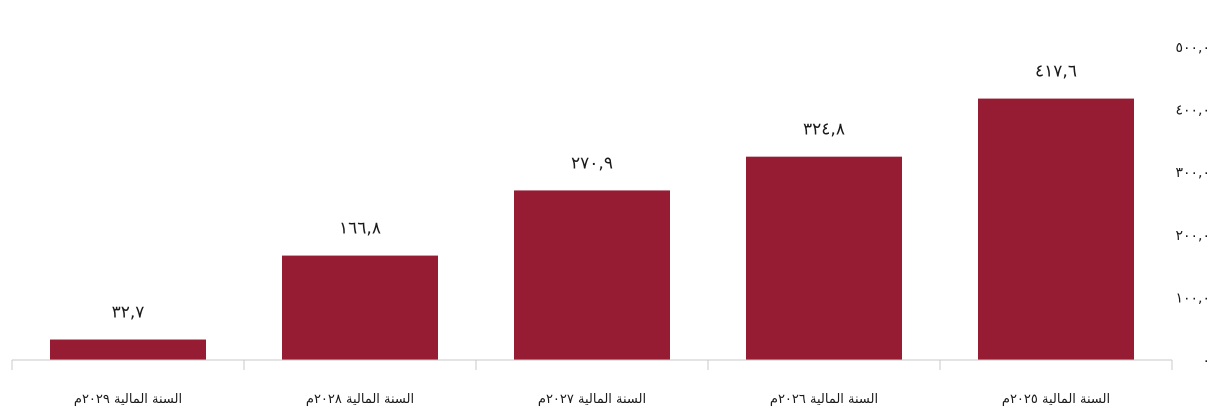 The height and width of the screenshot is (418, 1223). Describe the element at coordinates (1056, 399) in the screenshot. I see `category-label: السنة المالية ٢٠٢٥م` at that location.